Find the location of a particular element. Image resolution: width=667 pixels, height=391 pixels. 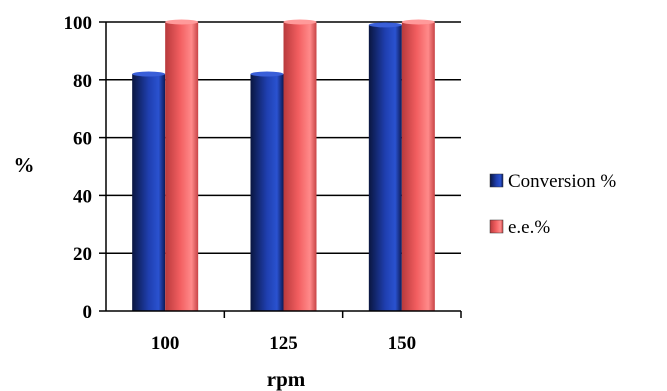

y-axis-title: % is located at coordinates (24, 165).